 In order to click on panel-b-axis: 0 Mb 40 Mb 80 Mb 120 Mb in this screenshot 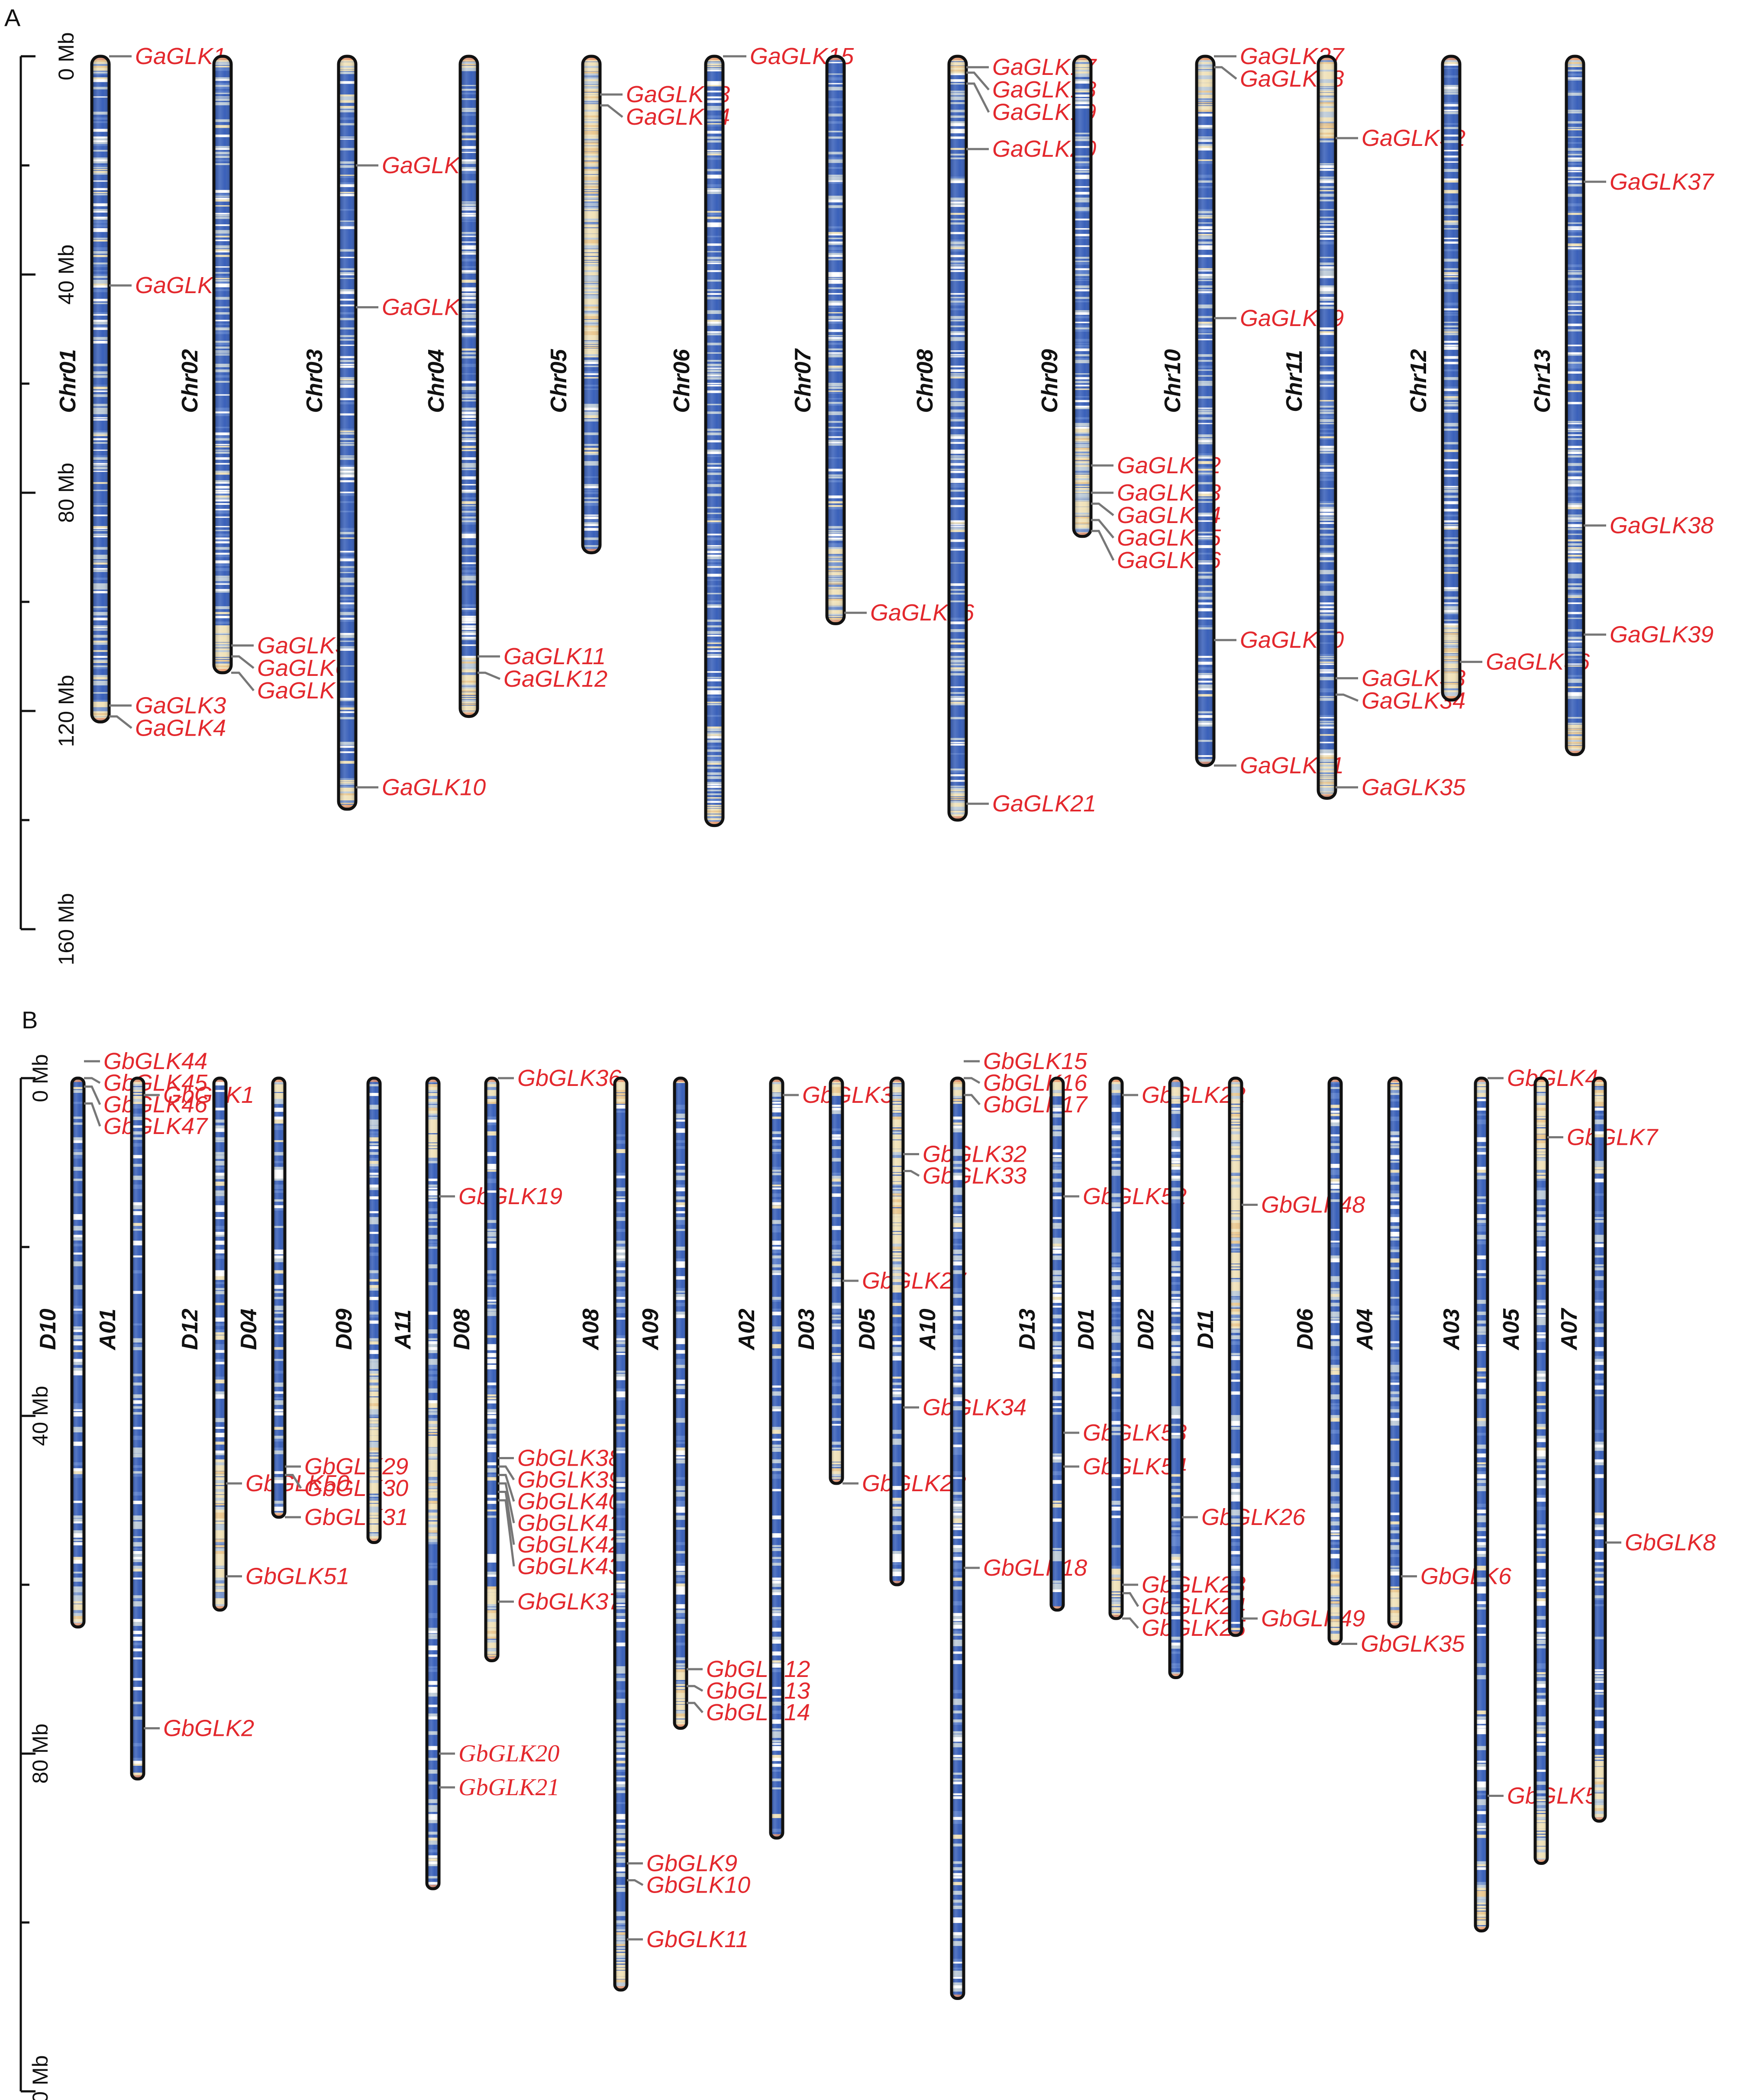, I will do `click(35, 1577)`.